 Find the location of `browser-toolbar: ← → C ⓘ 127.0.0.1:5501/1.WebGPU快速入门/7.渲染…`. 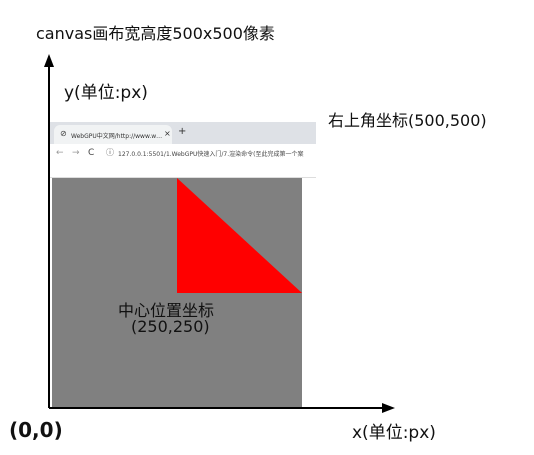

browser-toolbar: ← → C ⓘ 127.0.0.1:5501/1.WebGPU快速入门/7.渲染… is located at coordinates (182, 161).